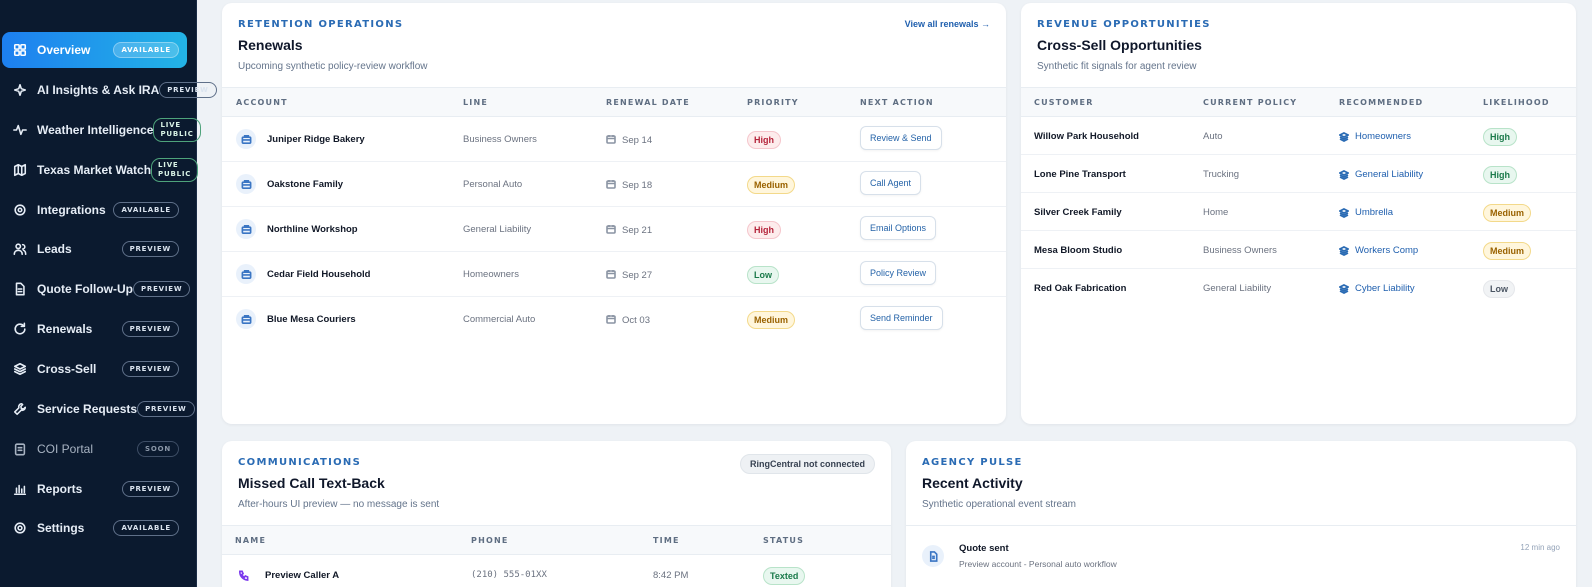  What do you see at coordinates (1500, 175) in the screenshot?
I see `likelihood-badge: High` at bounding box center [1500, 175].